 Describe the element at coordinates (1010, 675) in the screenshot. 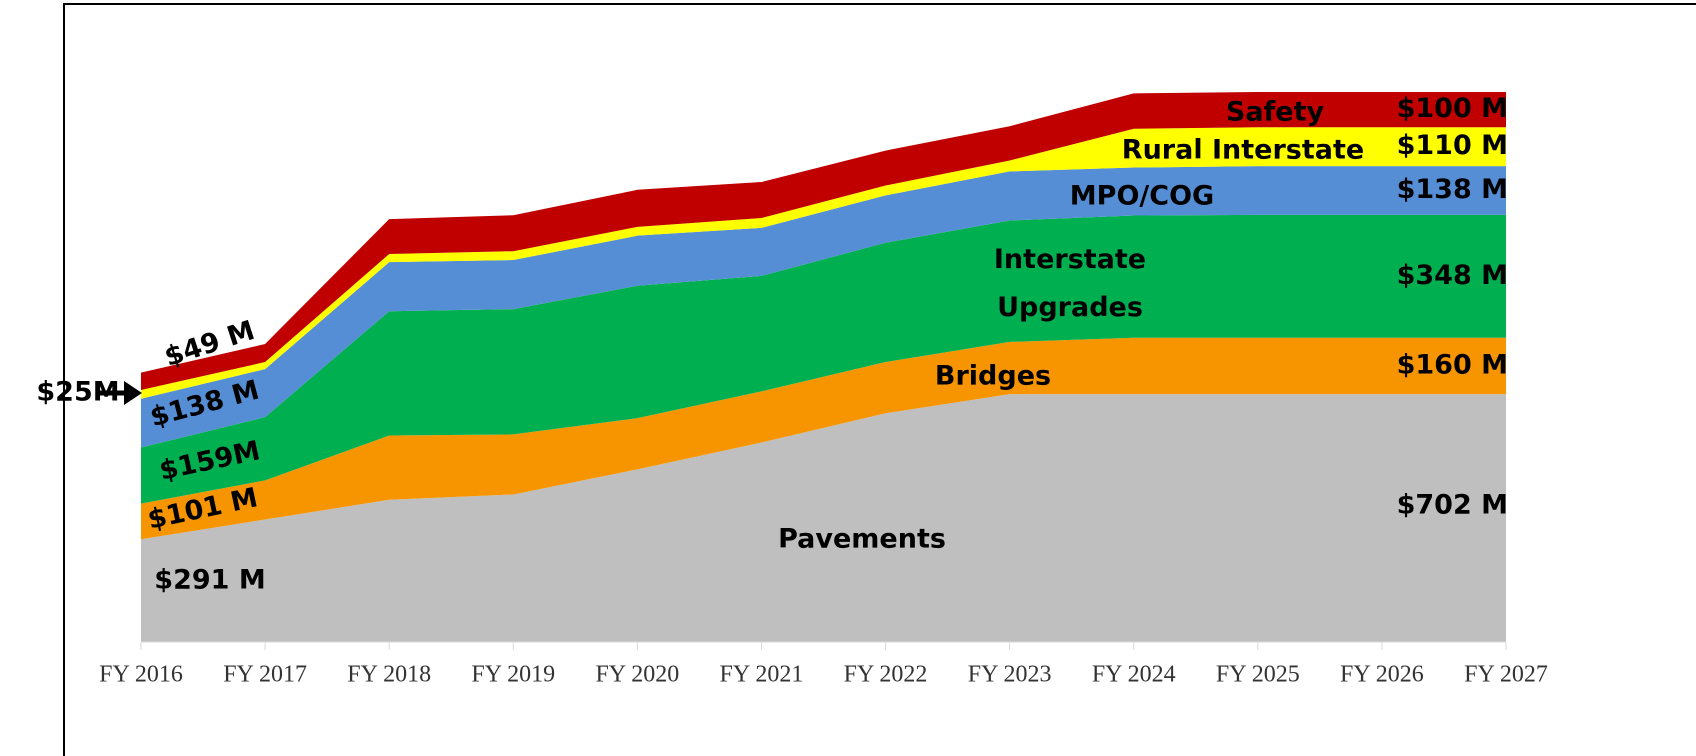

I see `x-tick-label: FY 2023` at that location.